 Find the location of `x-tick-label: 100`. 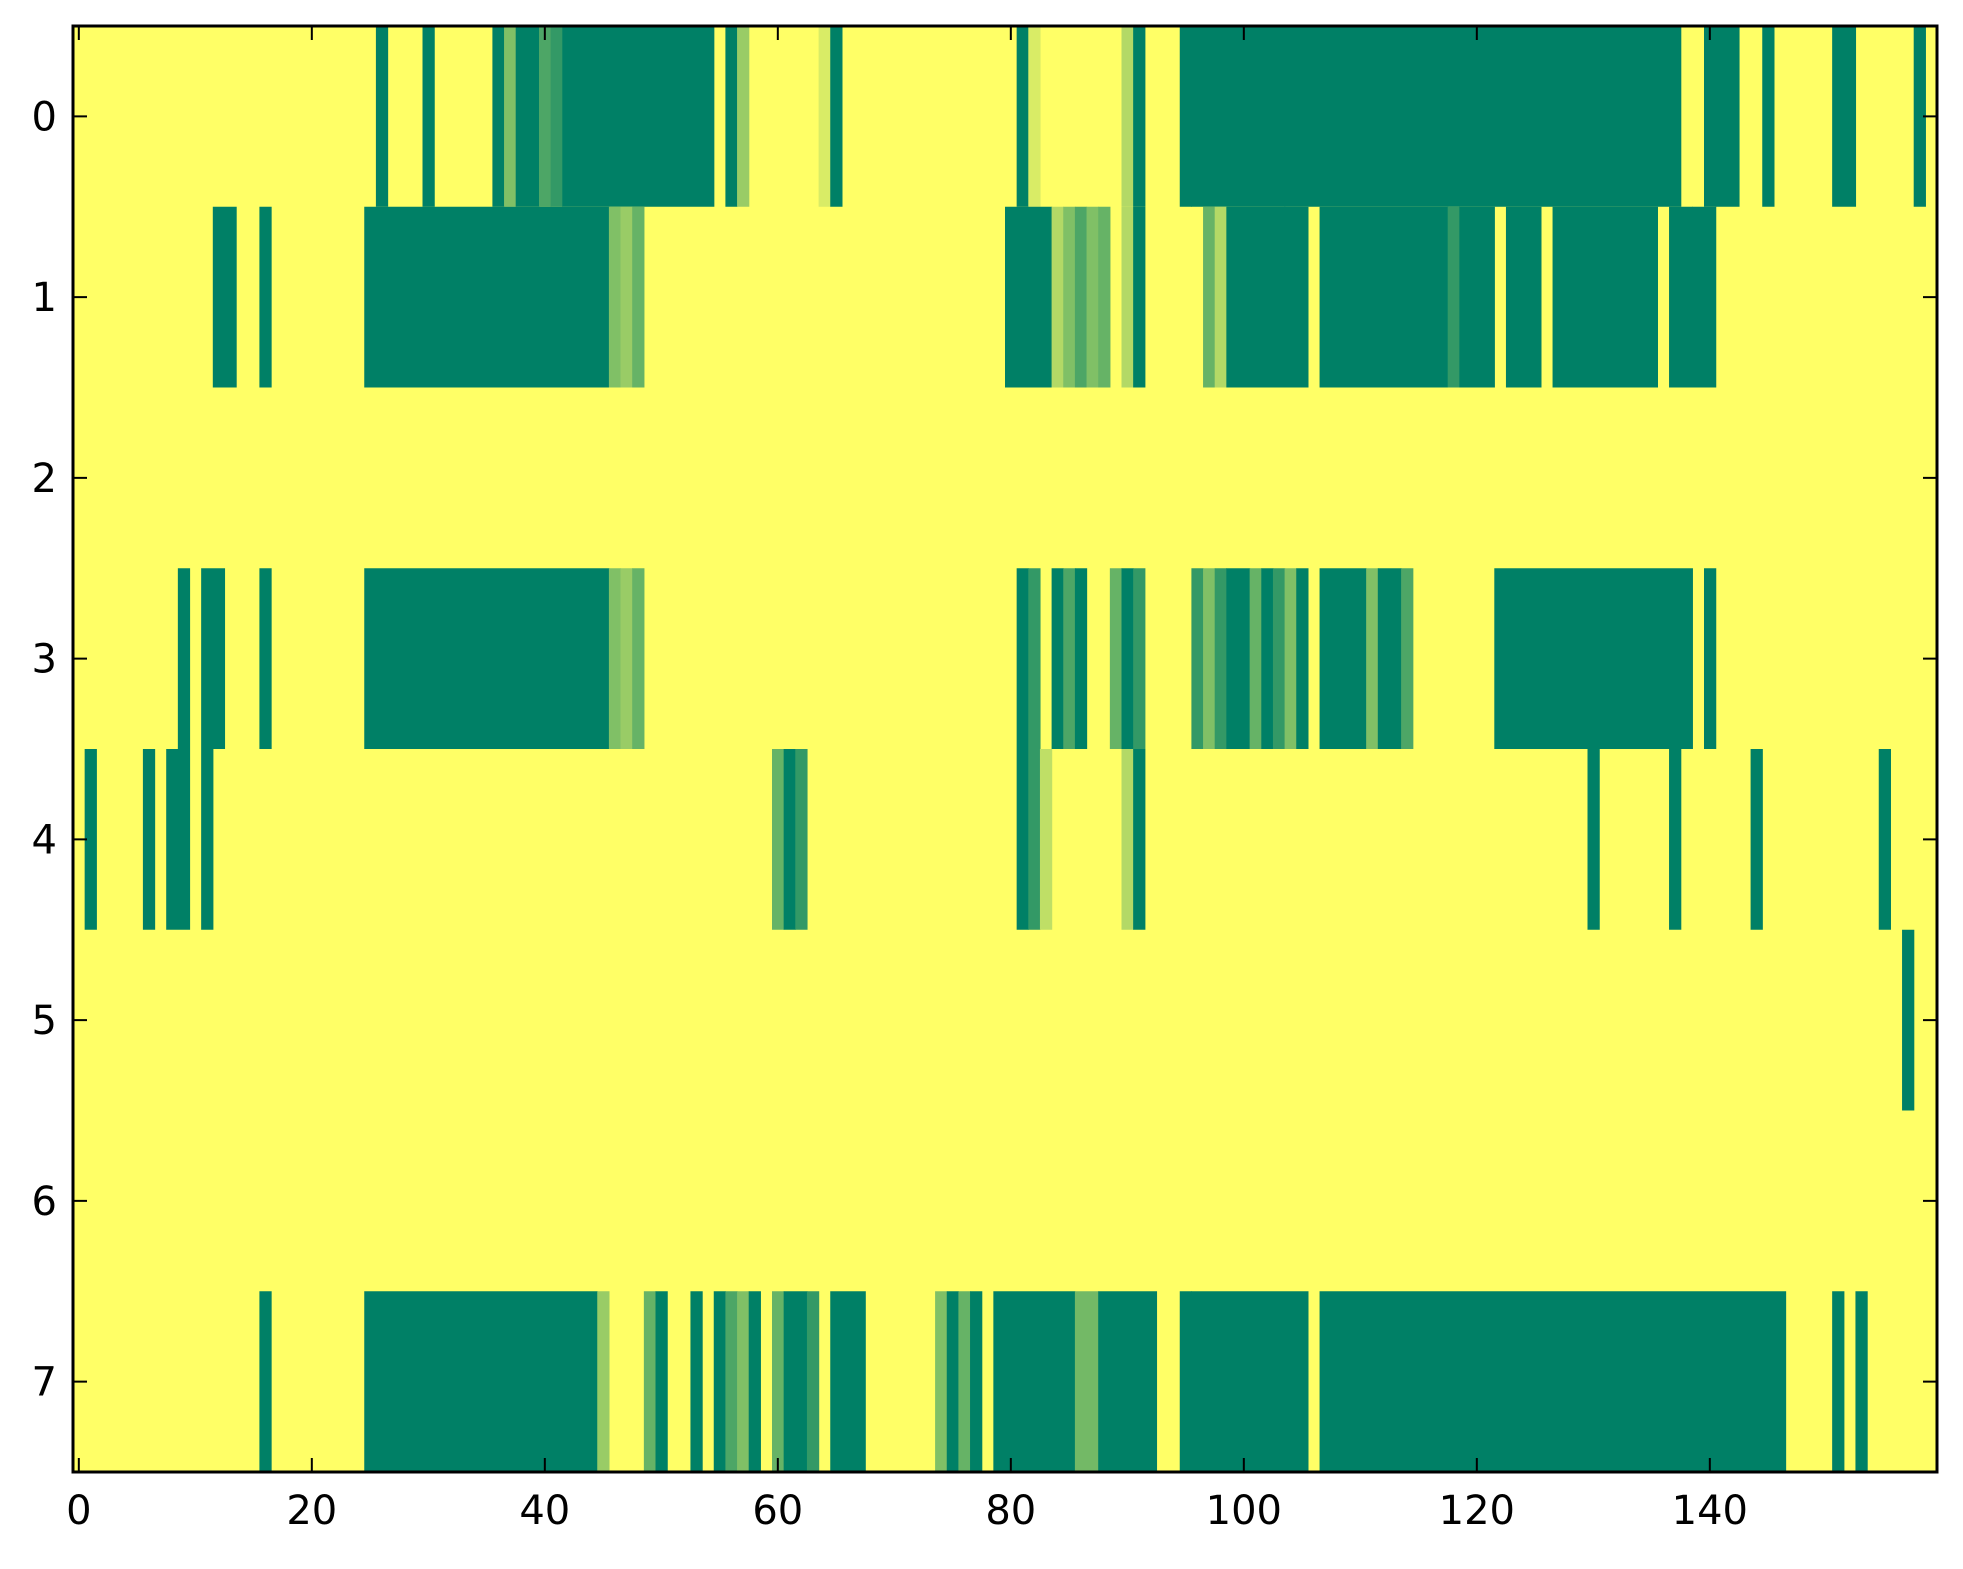

x-tick-label: 100 is located at coordinates (1244, 1511).